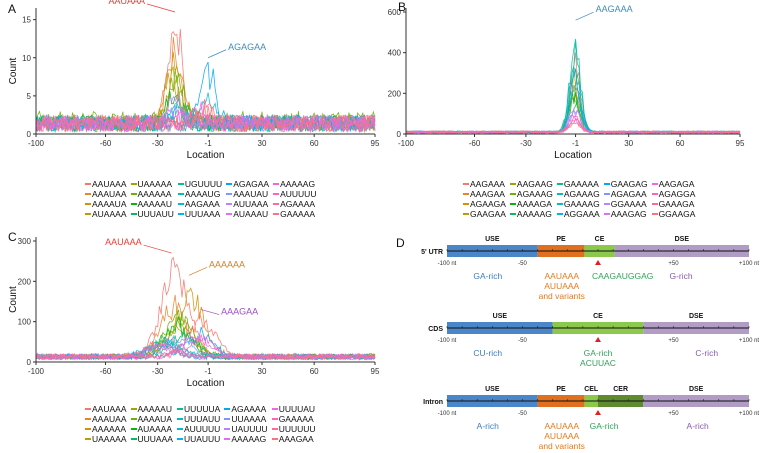 The height and width of the screenshot is (453, 762). Describe the element at coordinates (628, 214) in the screenshot. I see `legend-label: AAAGAG` at that location.